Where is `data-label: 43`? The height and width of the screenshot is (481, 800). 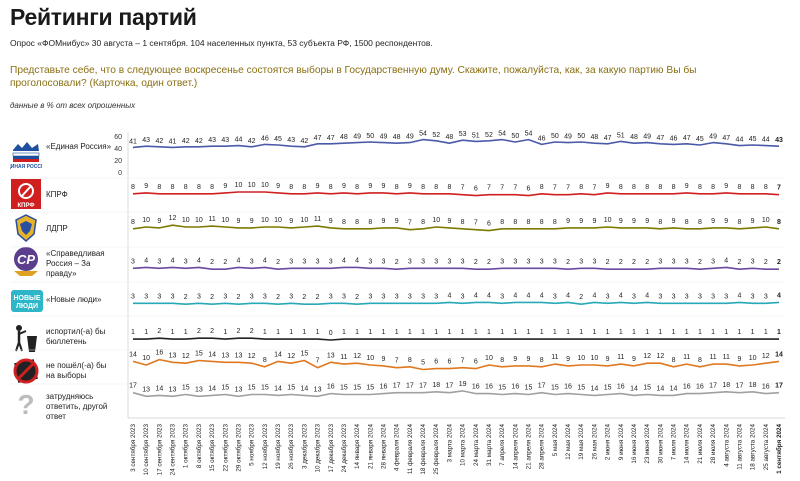 data-label: 43 is located at coordinates (225, 140).